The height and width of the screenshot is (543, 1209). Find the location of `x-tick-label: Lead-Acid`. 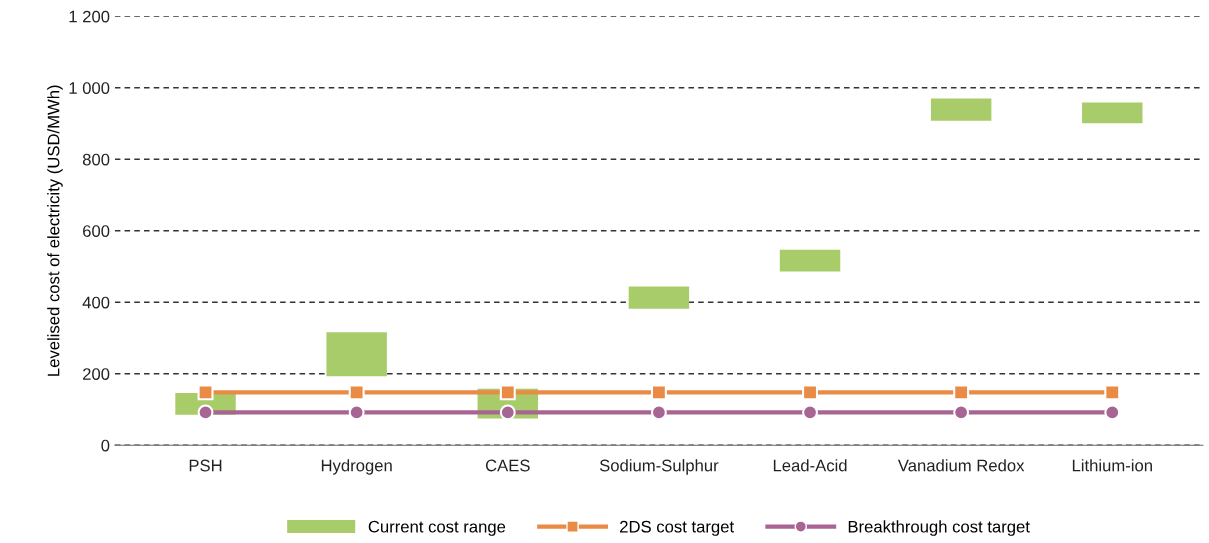

x-tick-label: Lead-Acid is located at coordinates (810, 465).